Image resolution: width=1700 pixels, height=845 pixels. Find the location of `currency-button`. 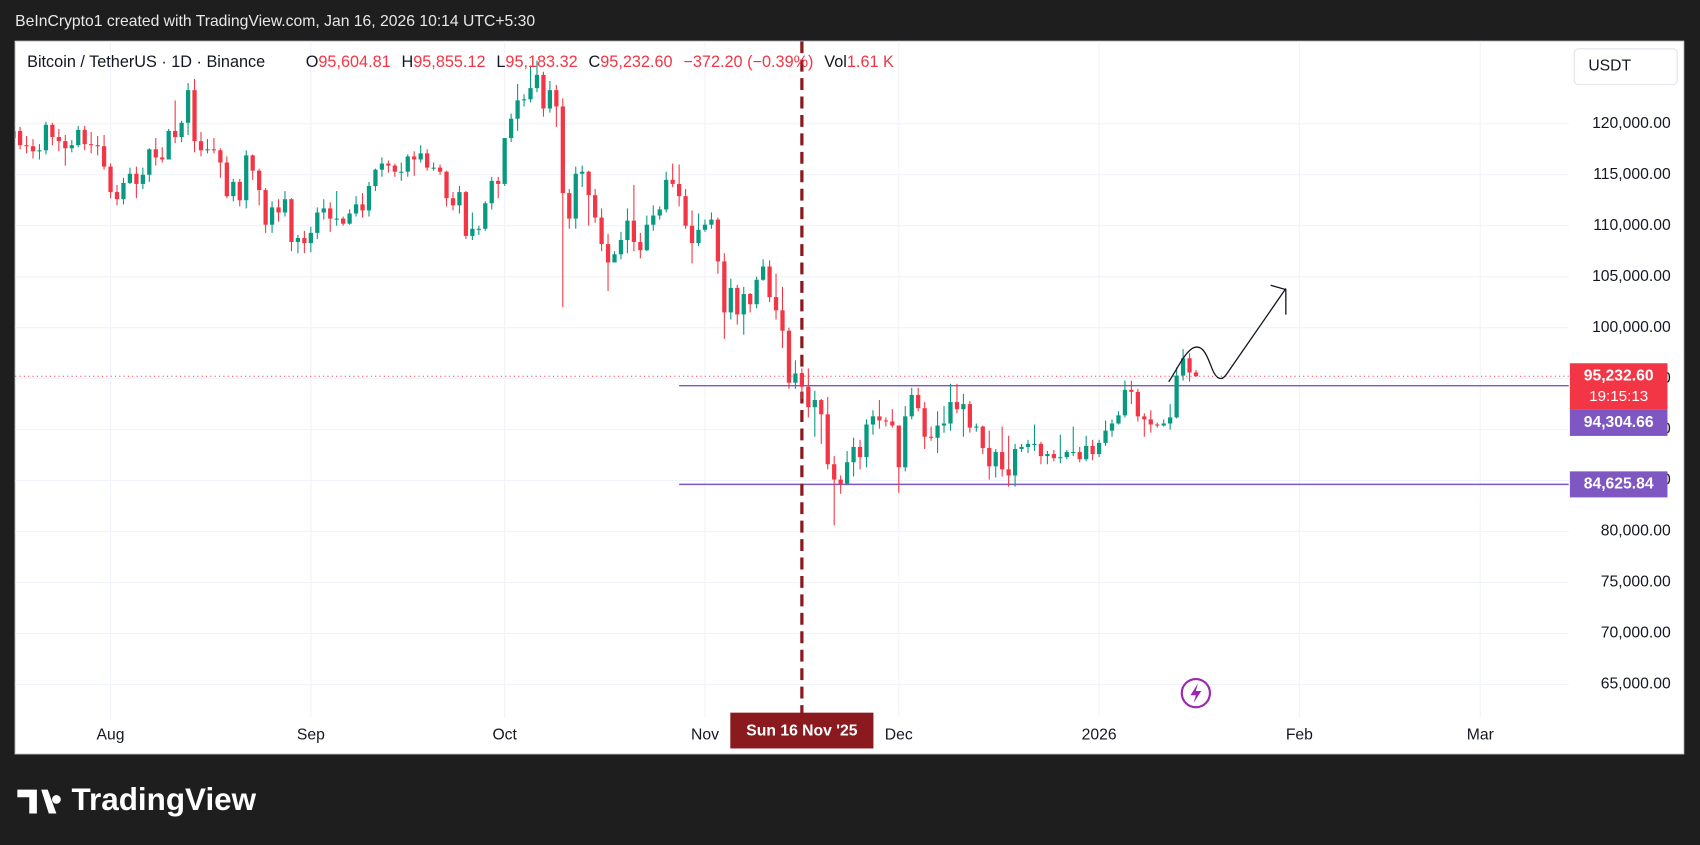

currency-button is located at coordinates (1625, 67).